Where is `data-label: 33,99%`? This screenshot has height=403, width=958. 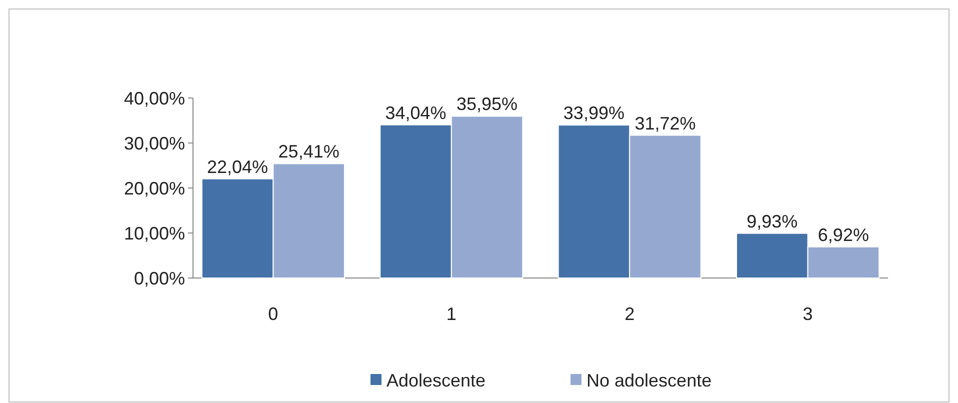 data-label: 33,99% is located at coordinates (593, 113).